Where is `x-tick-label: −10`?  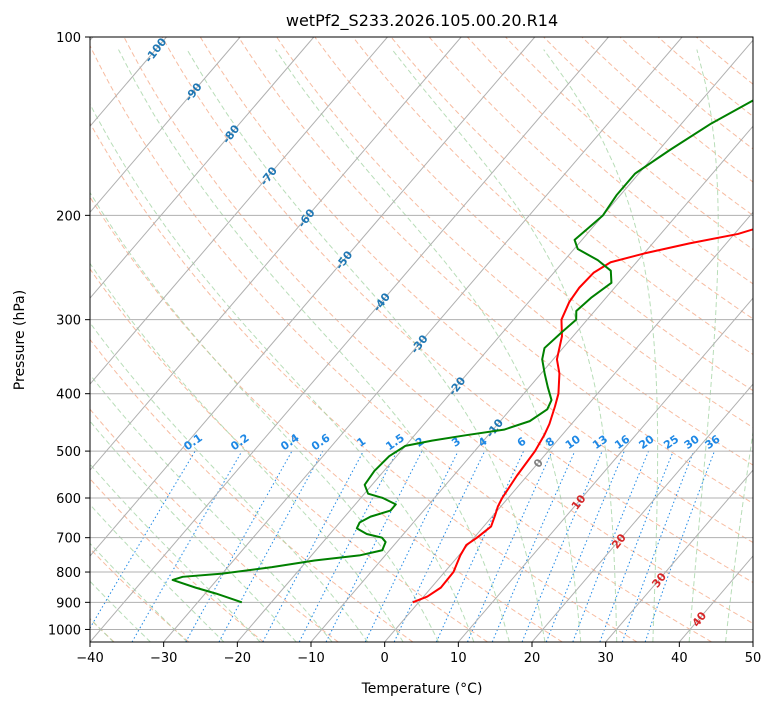
x-tick-label: −10 is located at coordinates (310, 658).